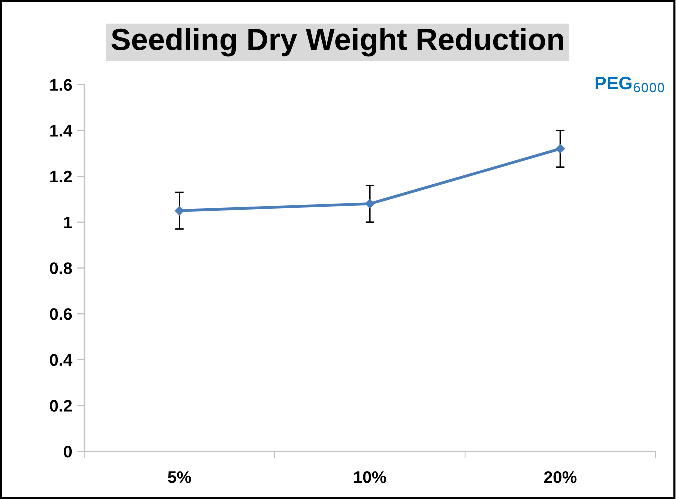 Image resolution: width=676 pixels, height=499 pixels. Describe the element at coordinates (370, 477) in the screenshot. I see `x-tick-label: 10%` at that location.